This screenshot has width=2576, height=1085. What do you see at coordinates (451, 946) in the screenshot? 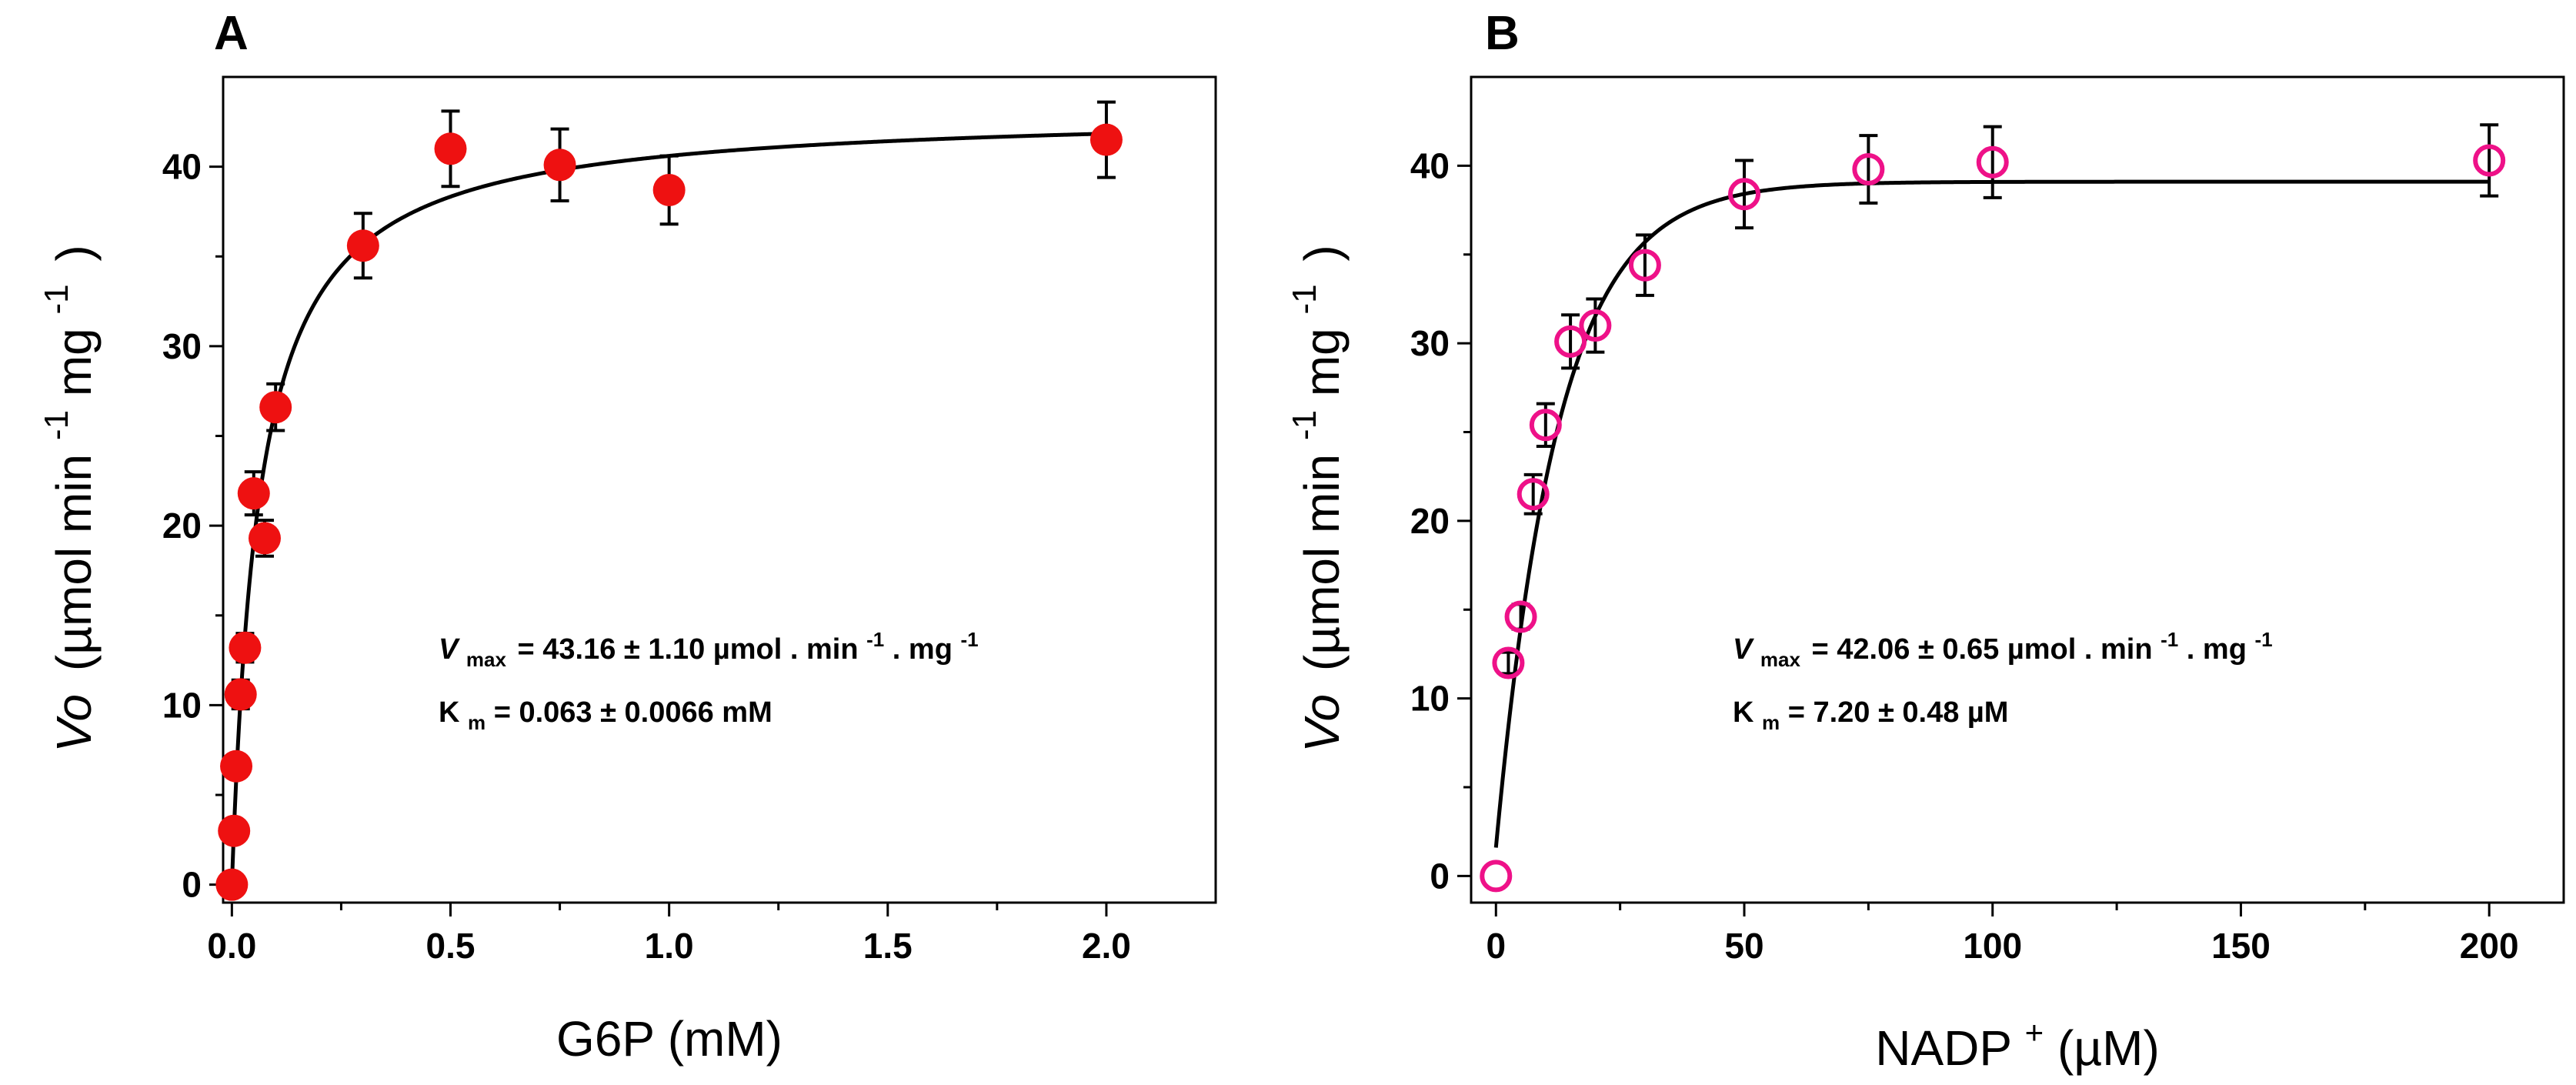
I see `panel-a-x-tick-label: 0.5` at bounding box center [451, 946].